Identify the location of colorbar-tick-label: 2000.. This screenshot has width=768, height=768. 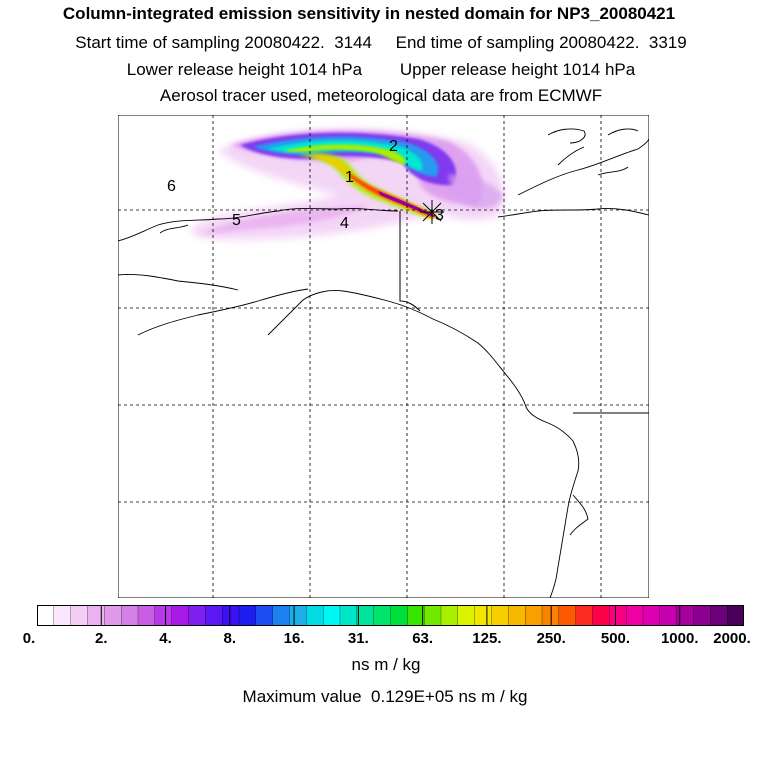
(732, 638).